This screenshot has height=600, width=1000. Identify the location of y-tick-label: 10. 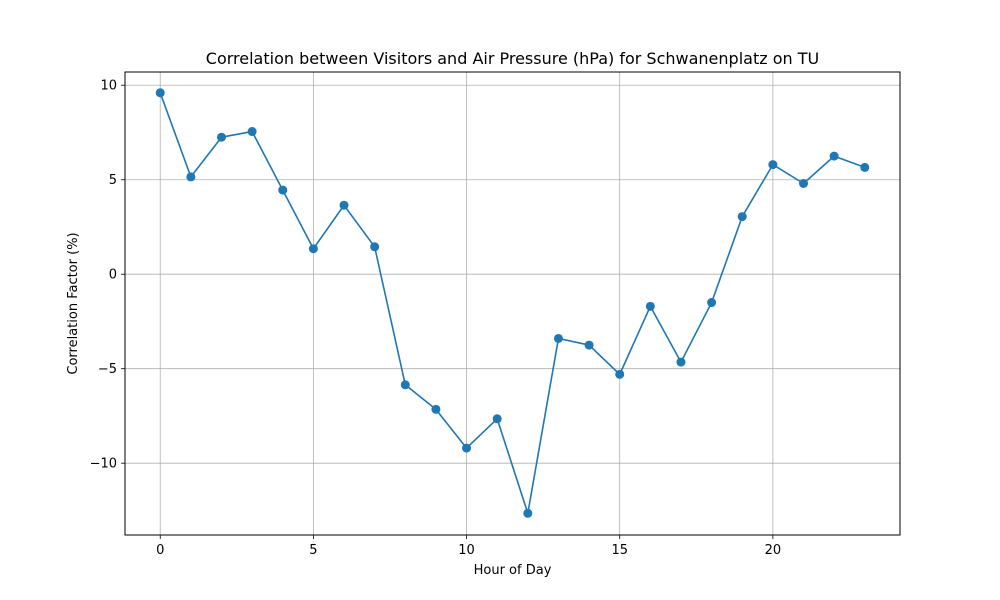
(108, 86).